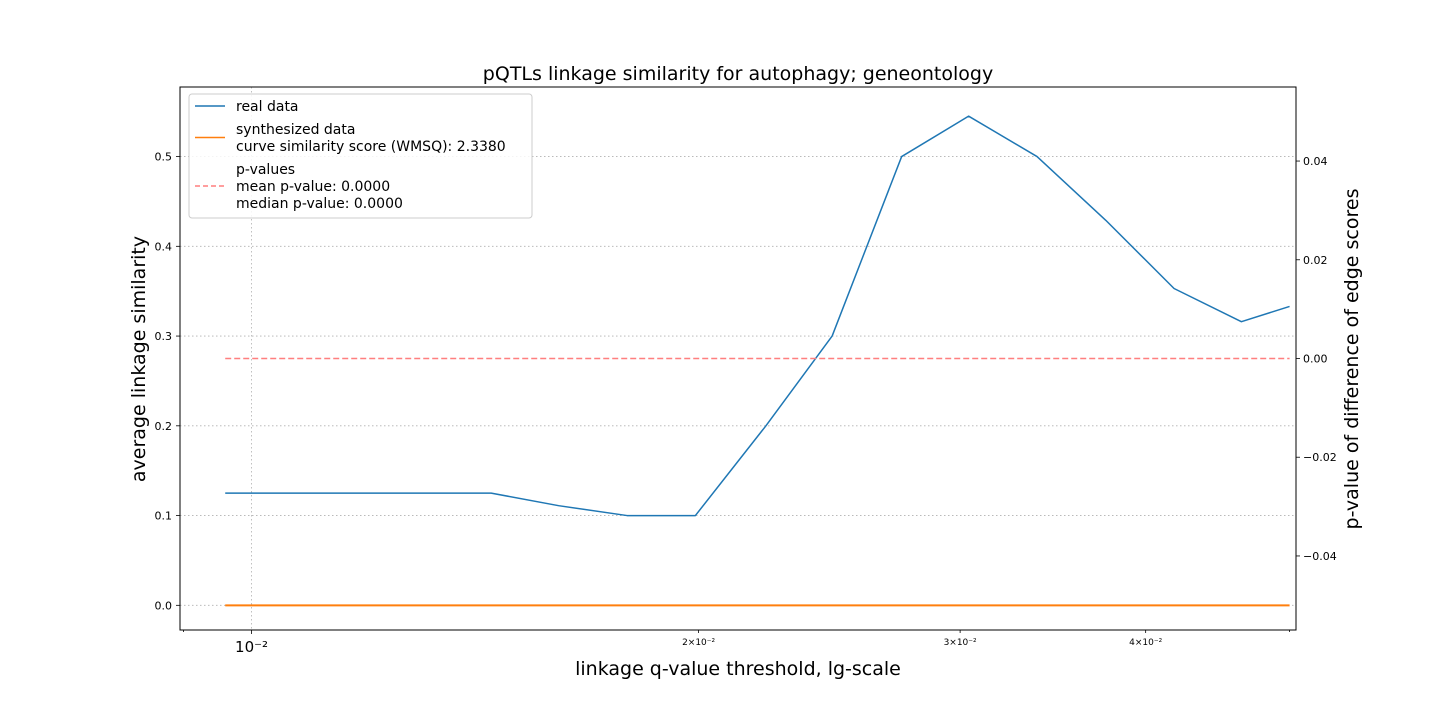  Describe the element at coordinates (371, 147) in the screenshot. I see `legend-label: curve similarity score (WMSQ): 2.3380` at that location.